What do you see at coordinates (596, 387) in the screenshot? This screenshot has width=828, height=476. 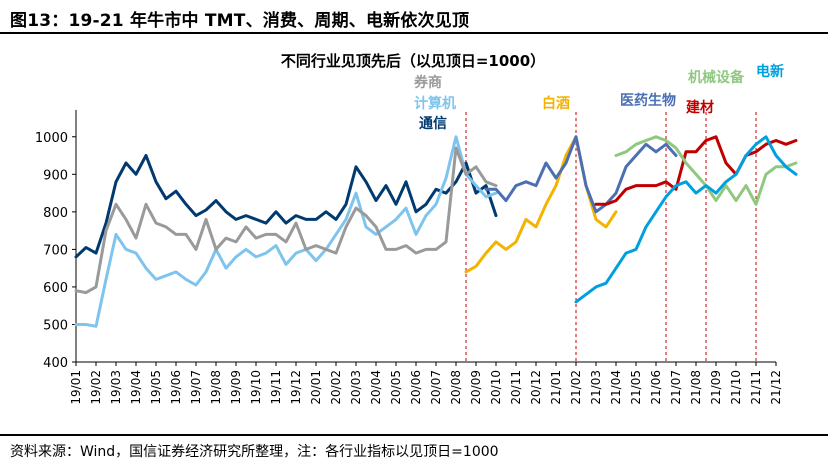 I see `x-tick-label: 21/03` at bounding box center [596, 387].